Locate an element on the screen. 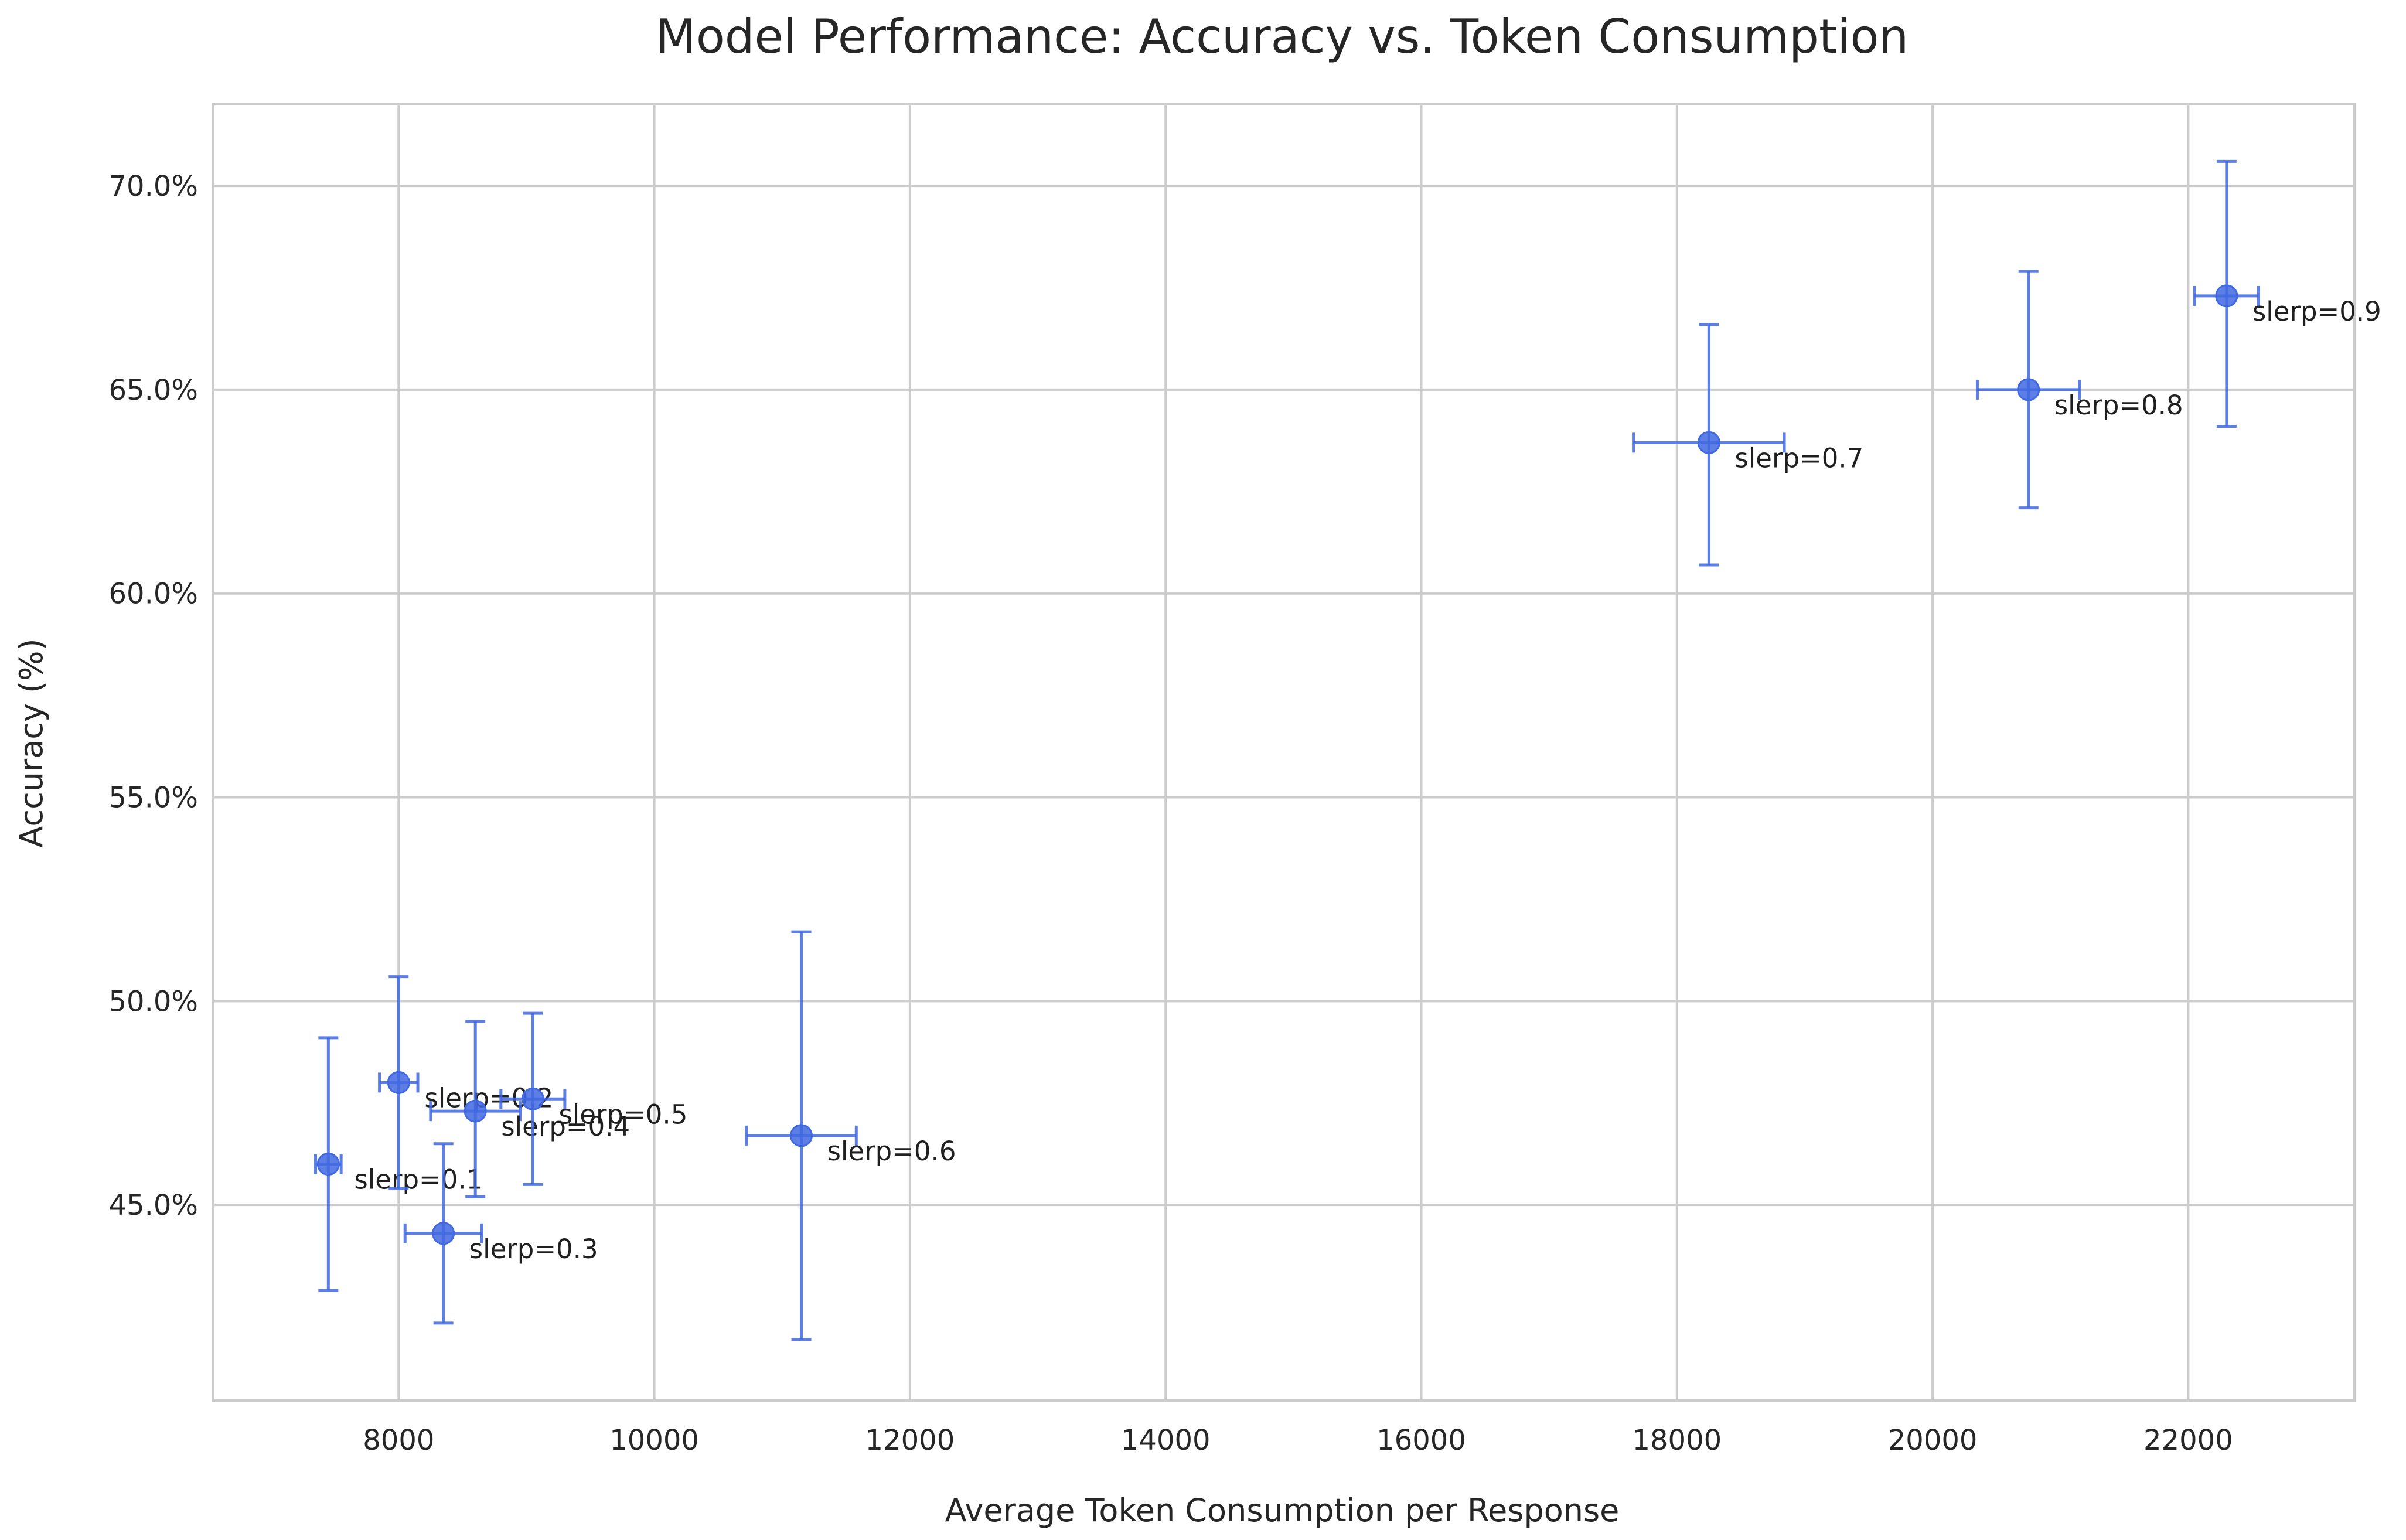  data-point-group: slerp=0.3 is located at coordinates (500, 1233).